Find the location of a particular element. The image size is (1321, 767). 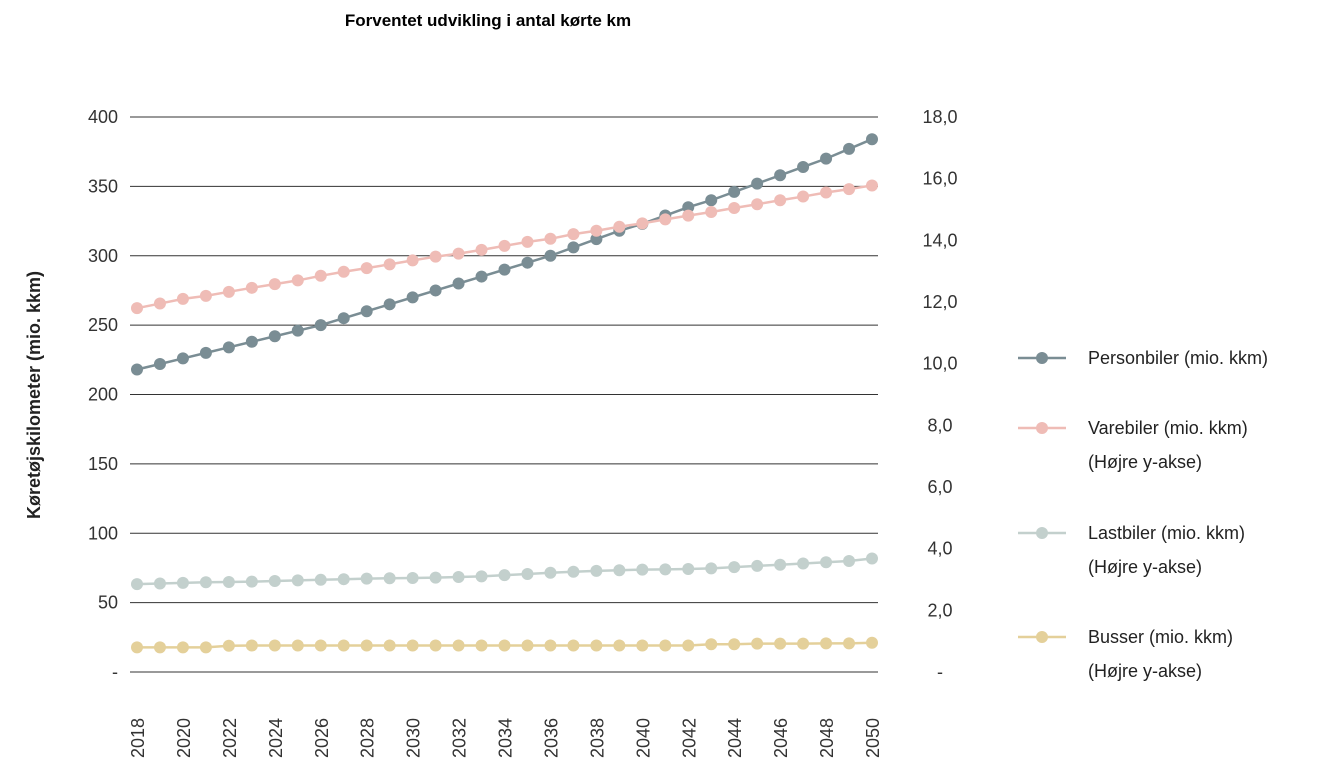

left-axis-ticks: - 50 100 150 200 250 300 350 400 is located at coordinates (103, 394).